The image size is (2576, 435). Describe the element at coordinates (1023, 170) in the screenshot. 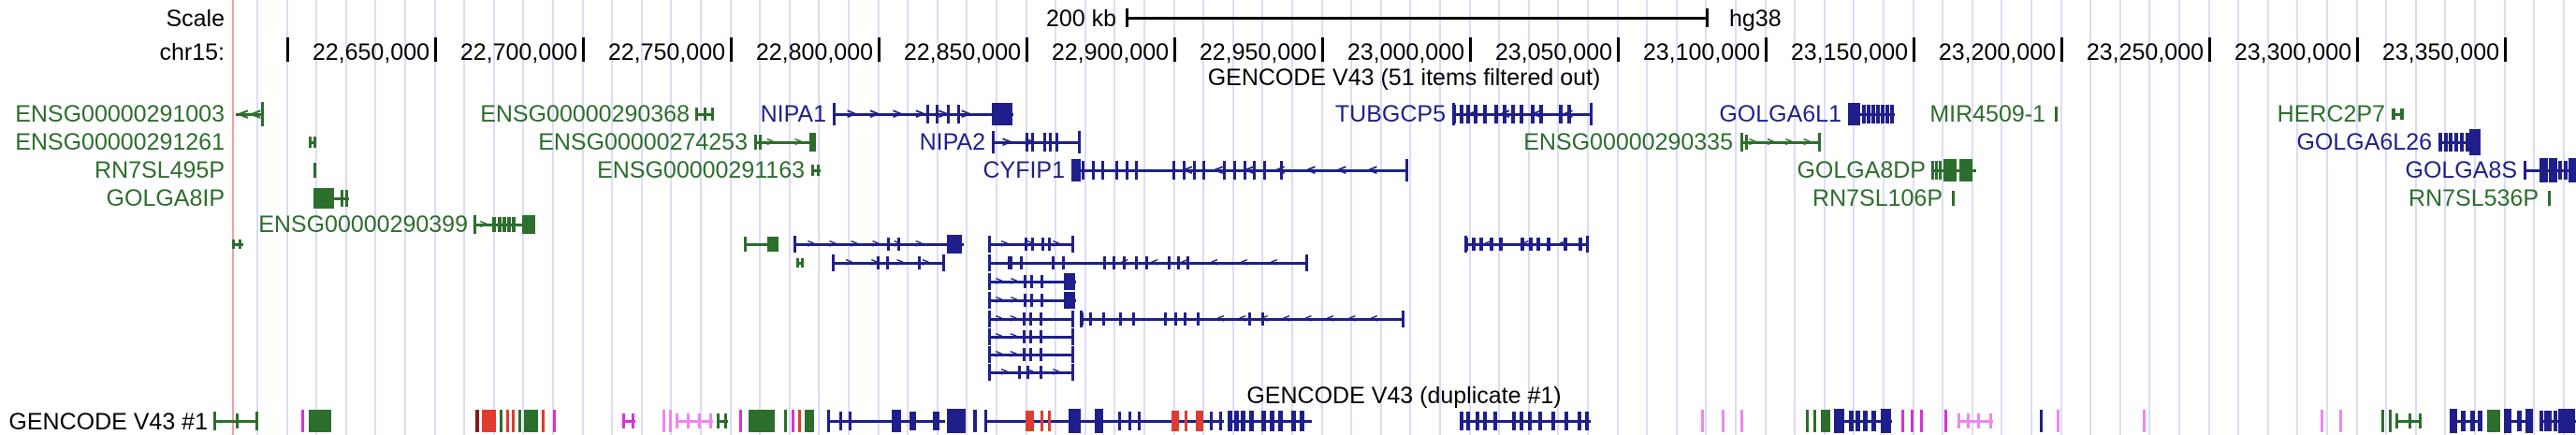

I see `gene-label-cyfip1: CYFIP1` at that location.